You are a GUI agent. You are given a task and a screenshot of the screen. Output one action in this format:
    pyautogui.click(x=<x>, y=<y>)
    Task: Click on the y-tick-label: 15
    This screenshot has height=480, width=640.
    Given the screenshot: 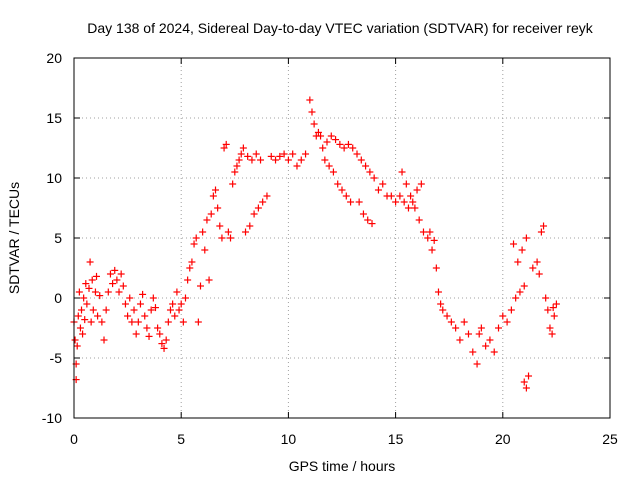 What is the action you would take?
    pyautogui.click(x=54, y=118)
    